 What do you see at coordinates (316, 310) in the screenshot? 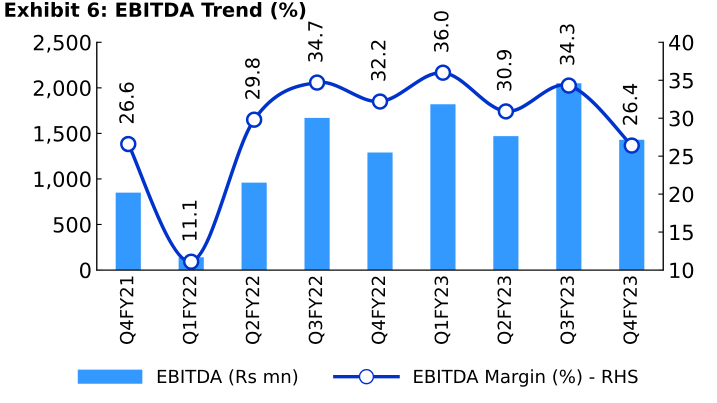
I see `x-tick-label: Q3FY22` at bounding box center [316, 310].